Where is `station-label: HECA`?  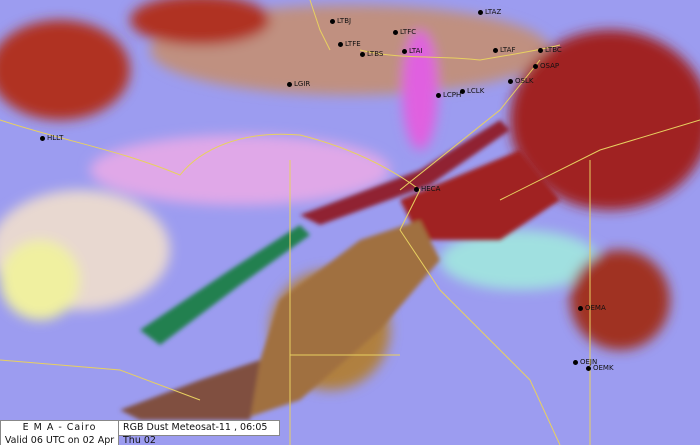 station-label: HECA is located at coordinates (427, 189).